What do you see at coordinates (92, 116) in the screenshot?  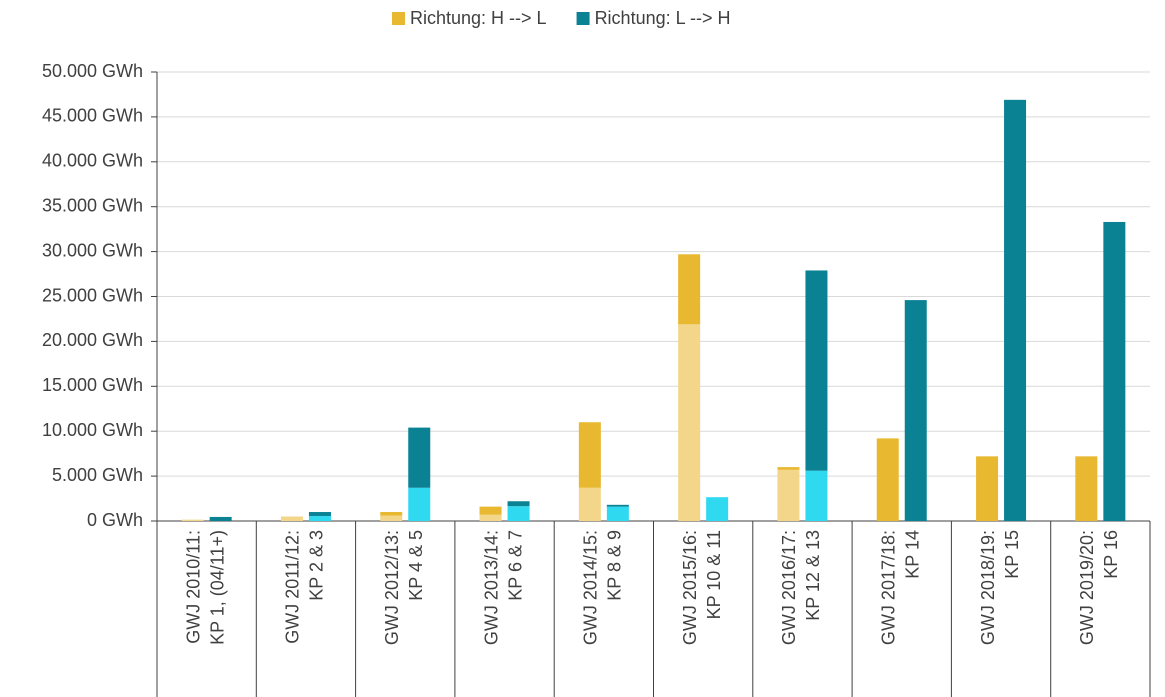 I see `y-tick-label: 45.000 GWh` at bounding box center [92, 116].